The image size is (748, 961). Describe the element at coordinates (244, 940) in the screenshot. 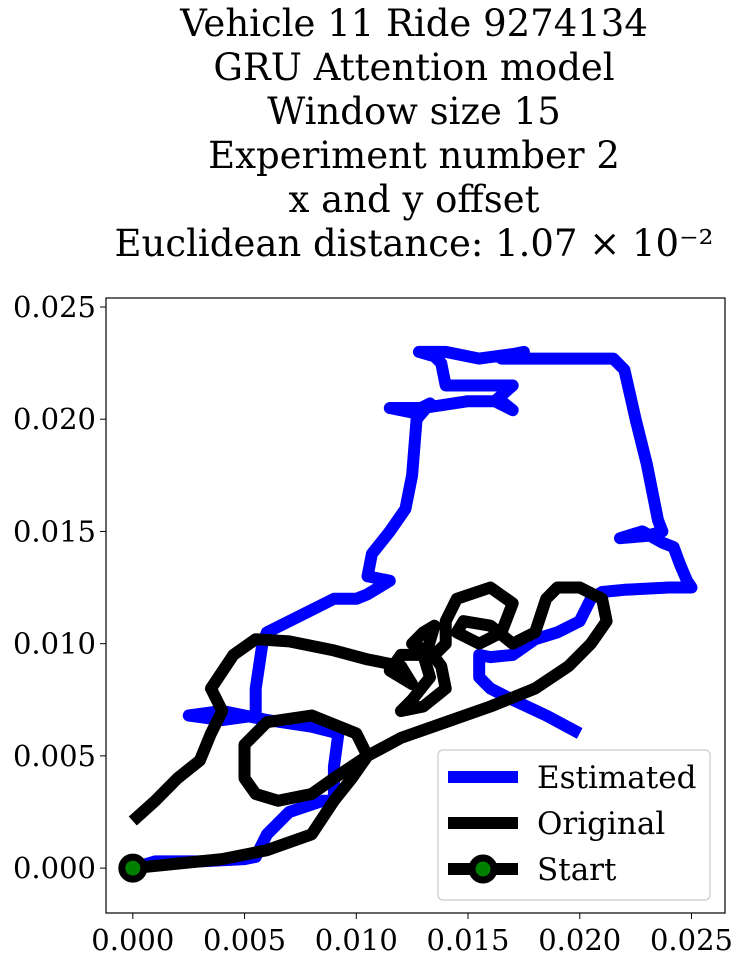

I see `x-tick-label: 0.005` at that location.